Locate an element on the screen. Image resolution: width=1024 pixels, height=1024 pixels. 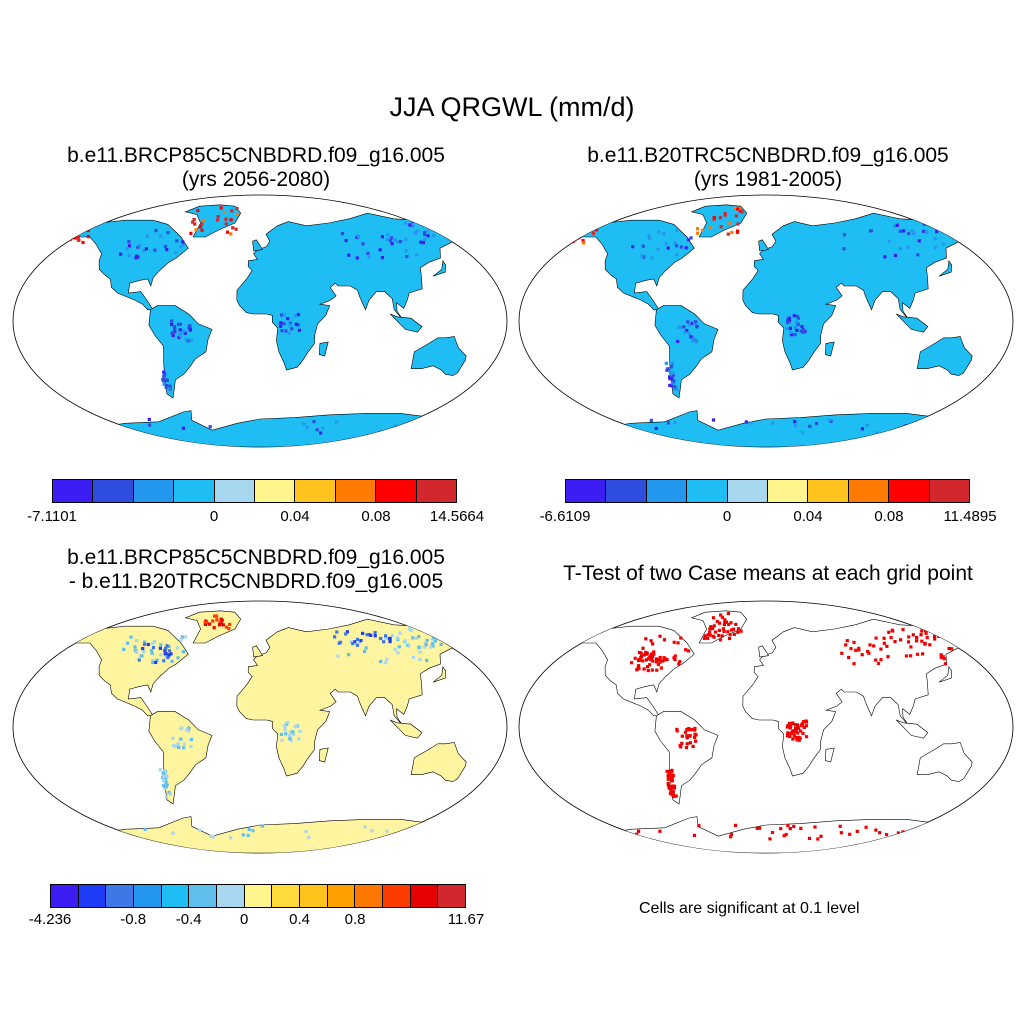
panel3-colorbar-labels: -4.236 -0.8 -0.4 0 0.4 0.8 11.67 is located at coordinates (256, 921).